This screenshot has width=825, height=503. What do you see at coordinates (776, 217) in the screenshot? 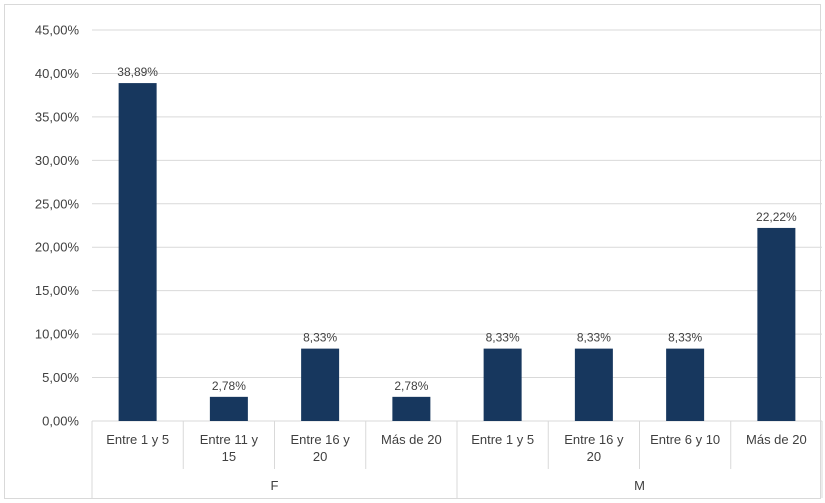
I see `data-label: 22,22%` at bounding box center [776, 217].